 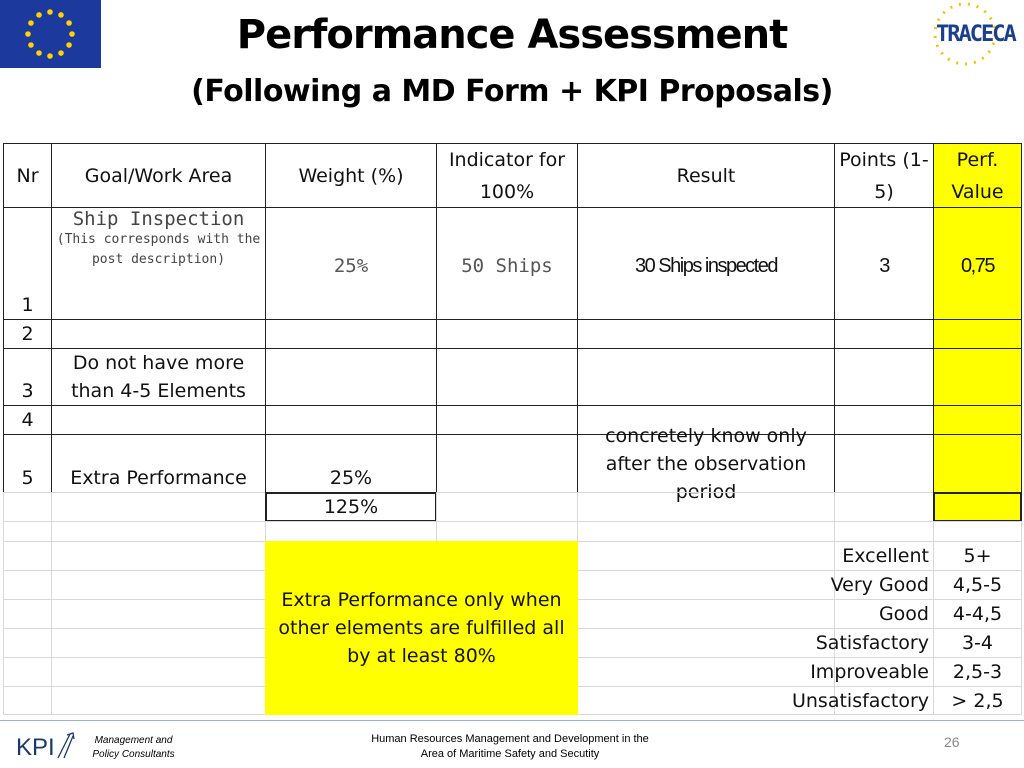 What do you see at coordinates (35, 747) in the screenshot?
I see `footer-logo: KPI` at bounding box center [35, 747].